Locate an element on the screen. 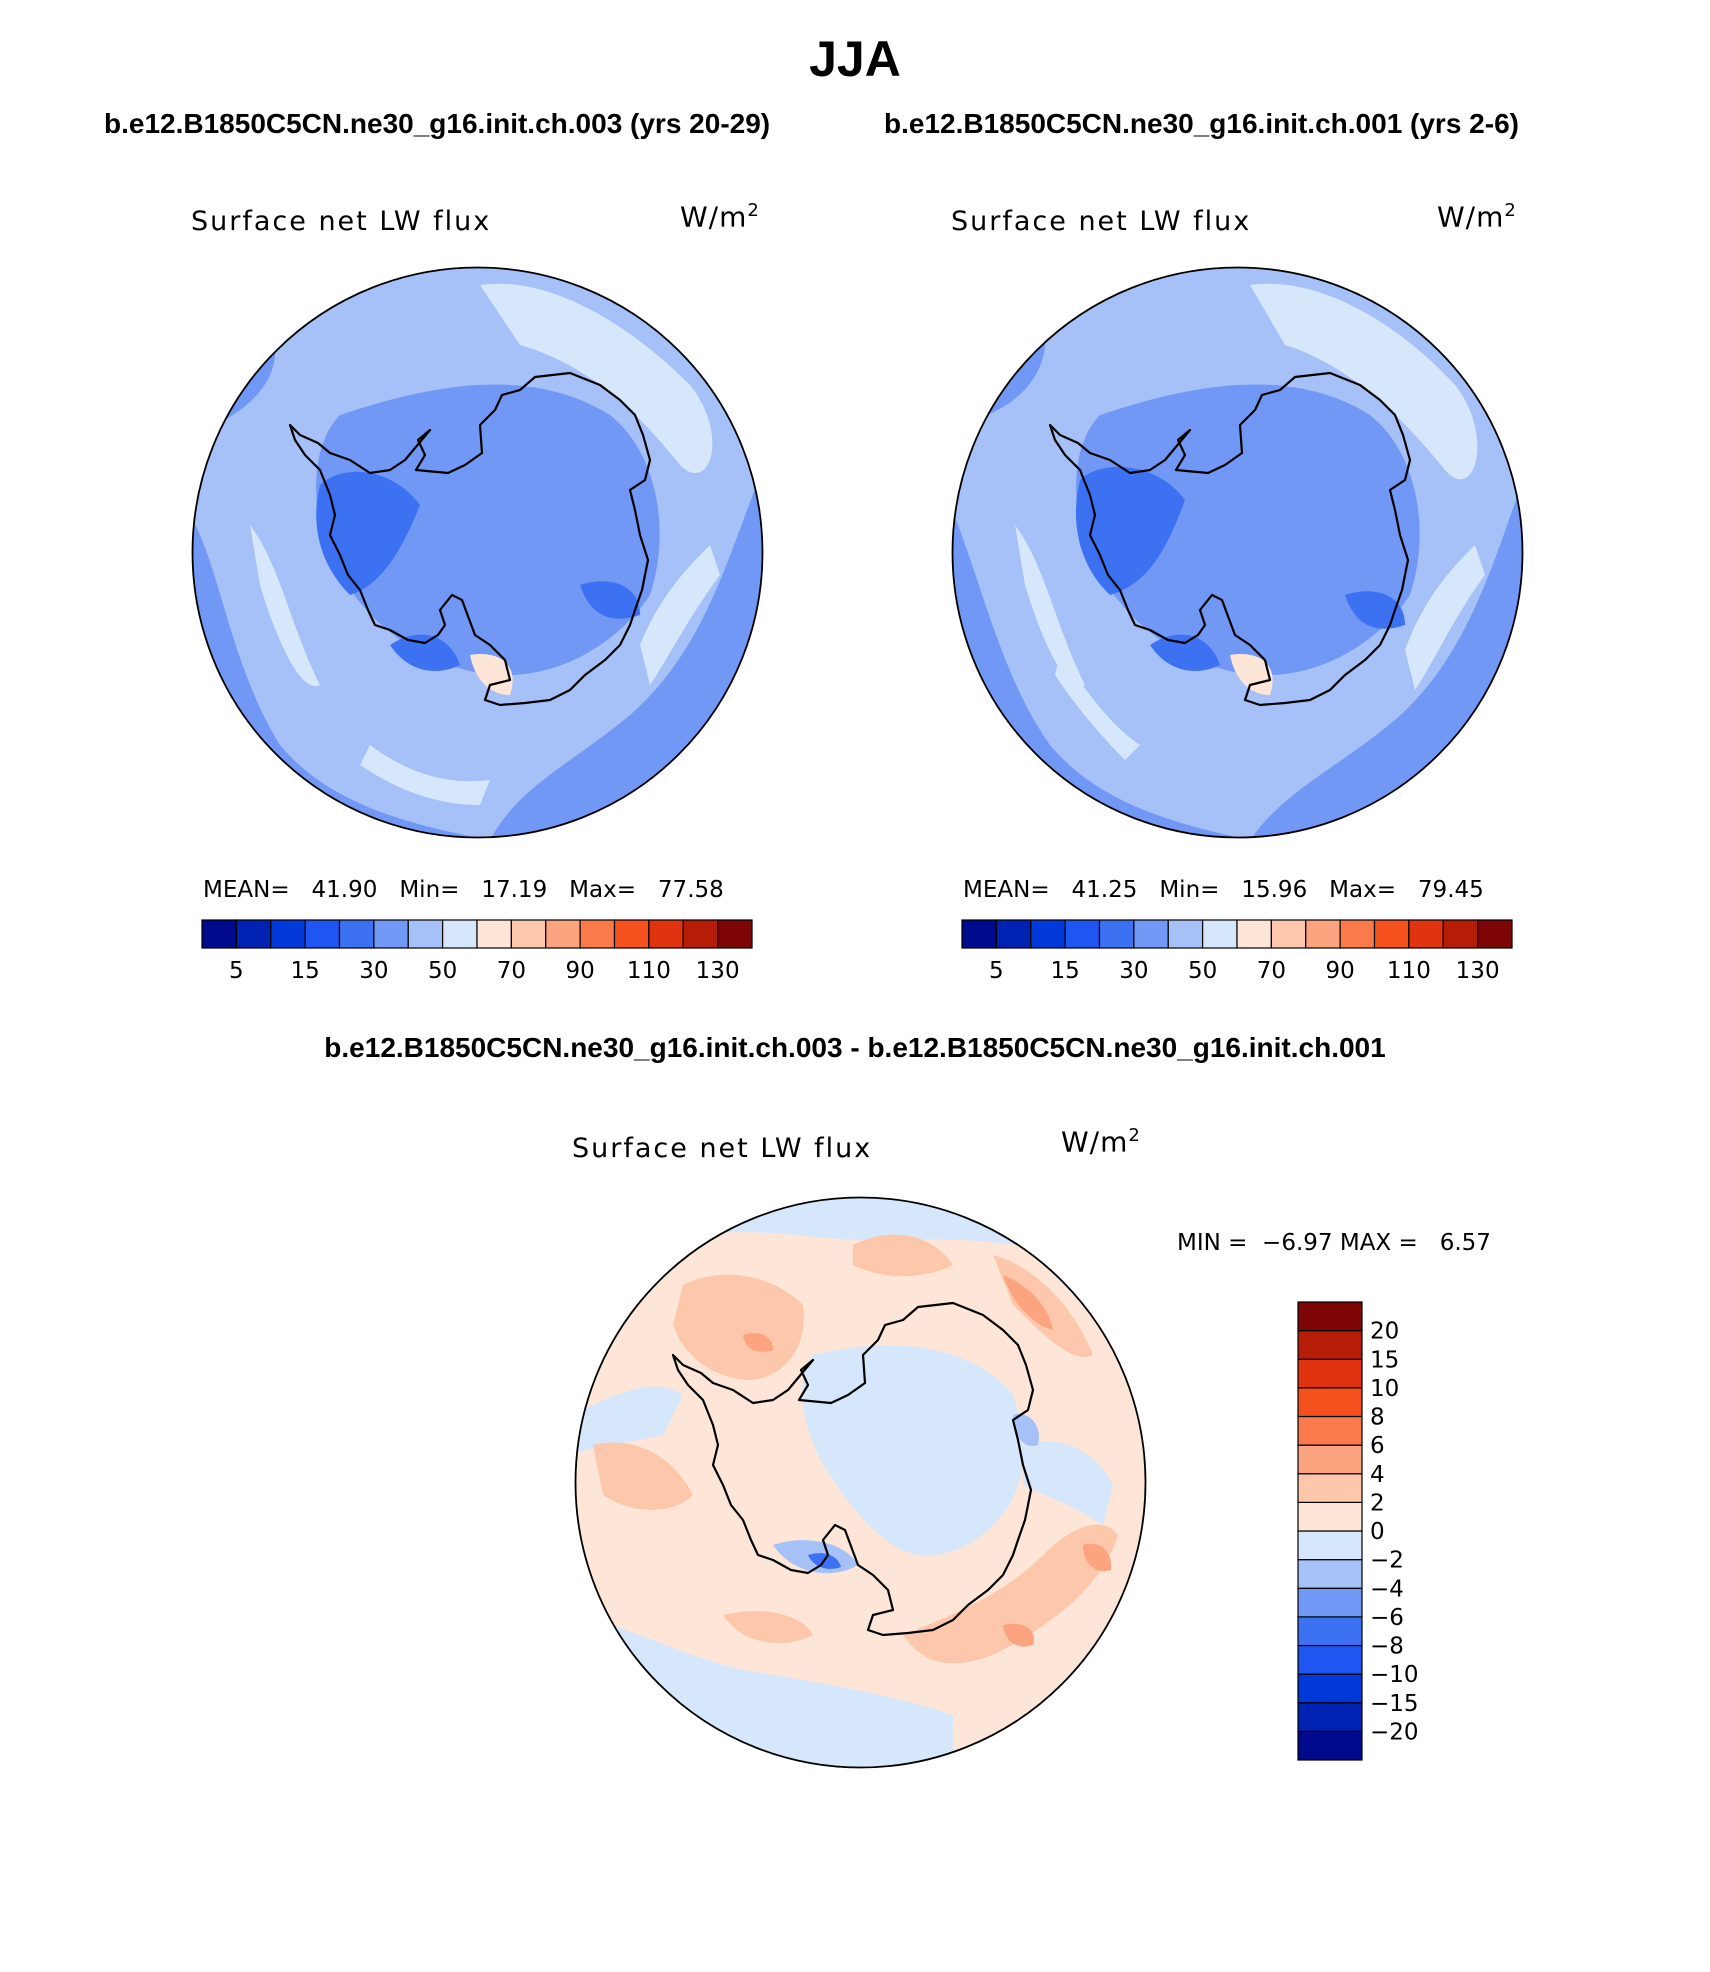 The width and height of the screenshot is (1710, 1972). panel1-units-exponent: 2 is located at coordinates (753, 210).